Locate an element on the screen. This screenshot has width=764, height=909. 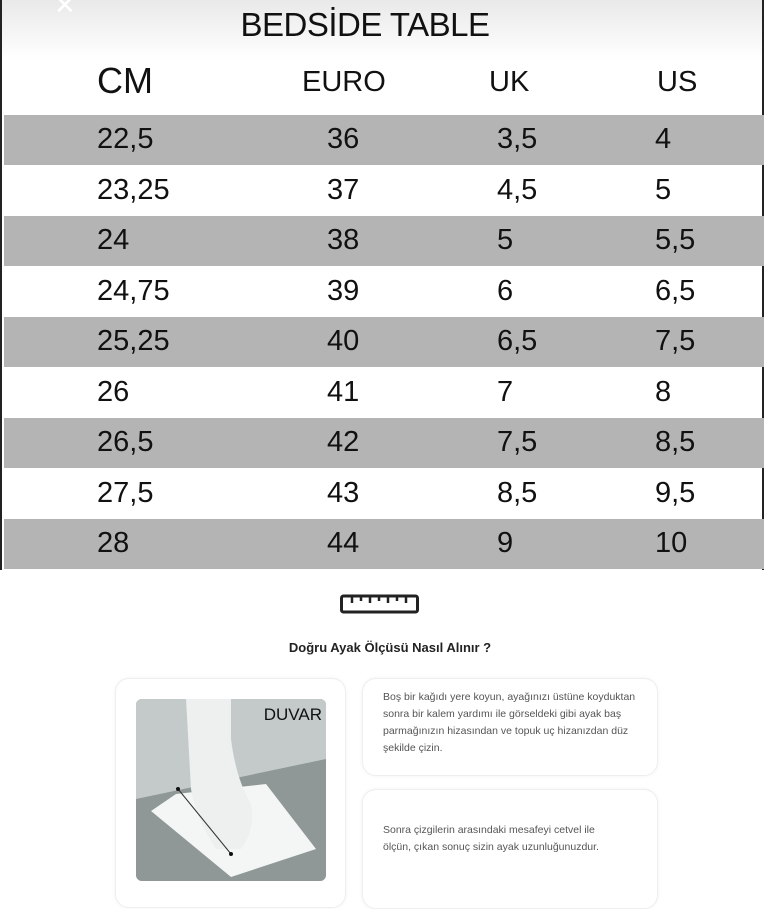
header-uk: UK is located at coordinates (509, 82).